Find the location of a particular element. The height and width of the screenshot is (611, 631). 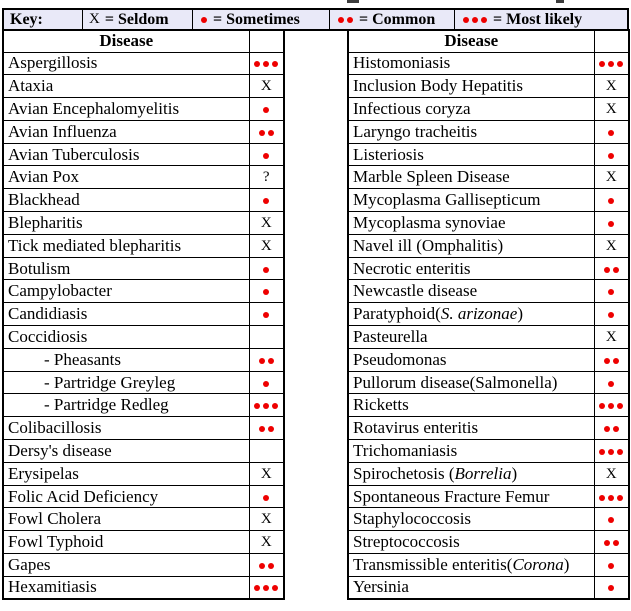

disease-row: Transmissible enteritis(Corona) is located at coordinates (488, 565).